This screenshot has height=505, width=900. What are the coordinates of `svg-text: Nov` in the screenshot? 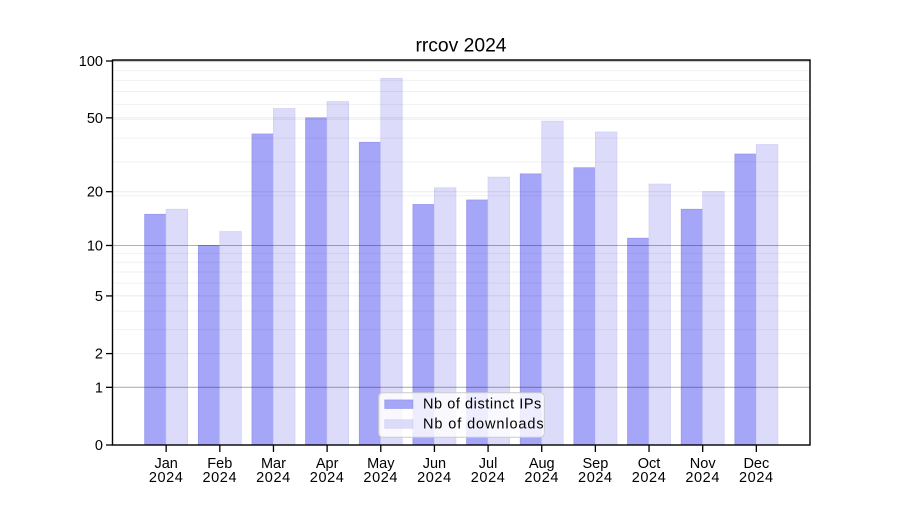 It's located at (703, 464).